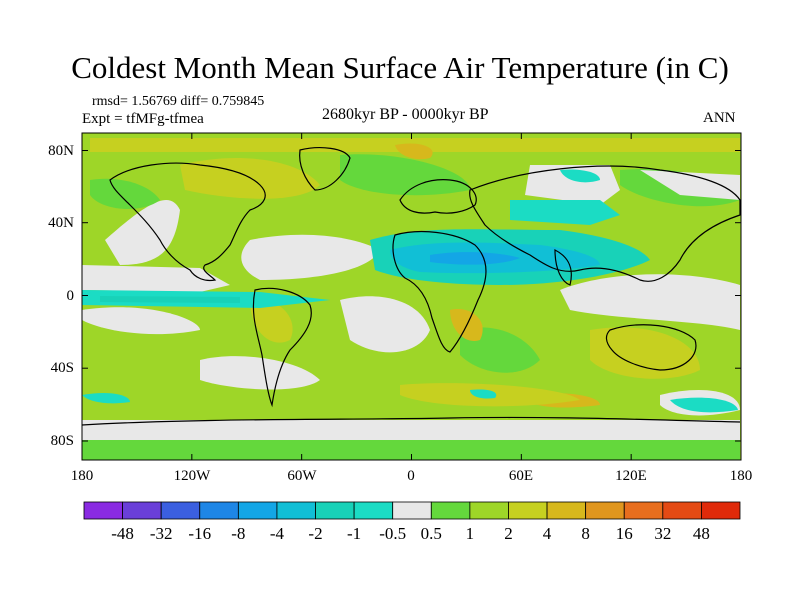 This screenshot has width=800, height=600. What do you see at coordinates (663, 533) in the screenshot?
I see `colorbar-label: 32` at bounding box center [663, 533].